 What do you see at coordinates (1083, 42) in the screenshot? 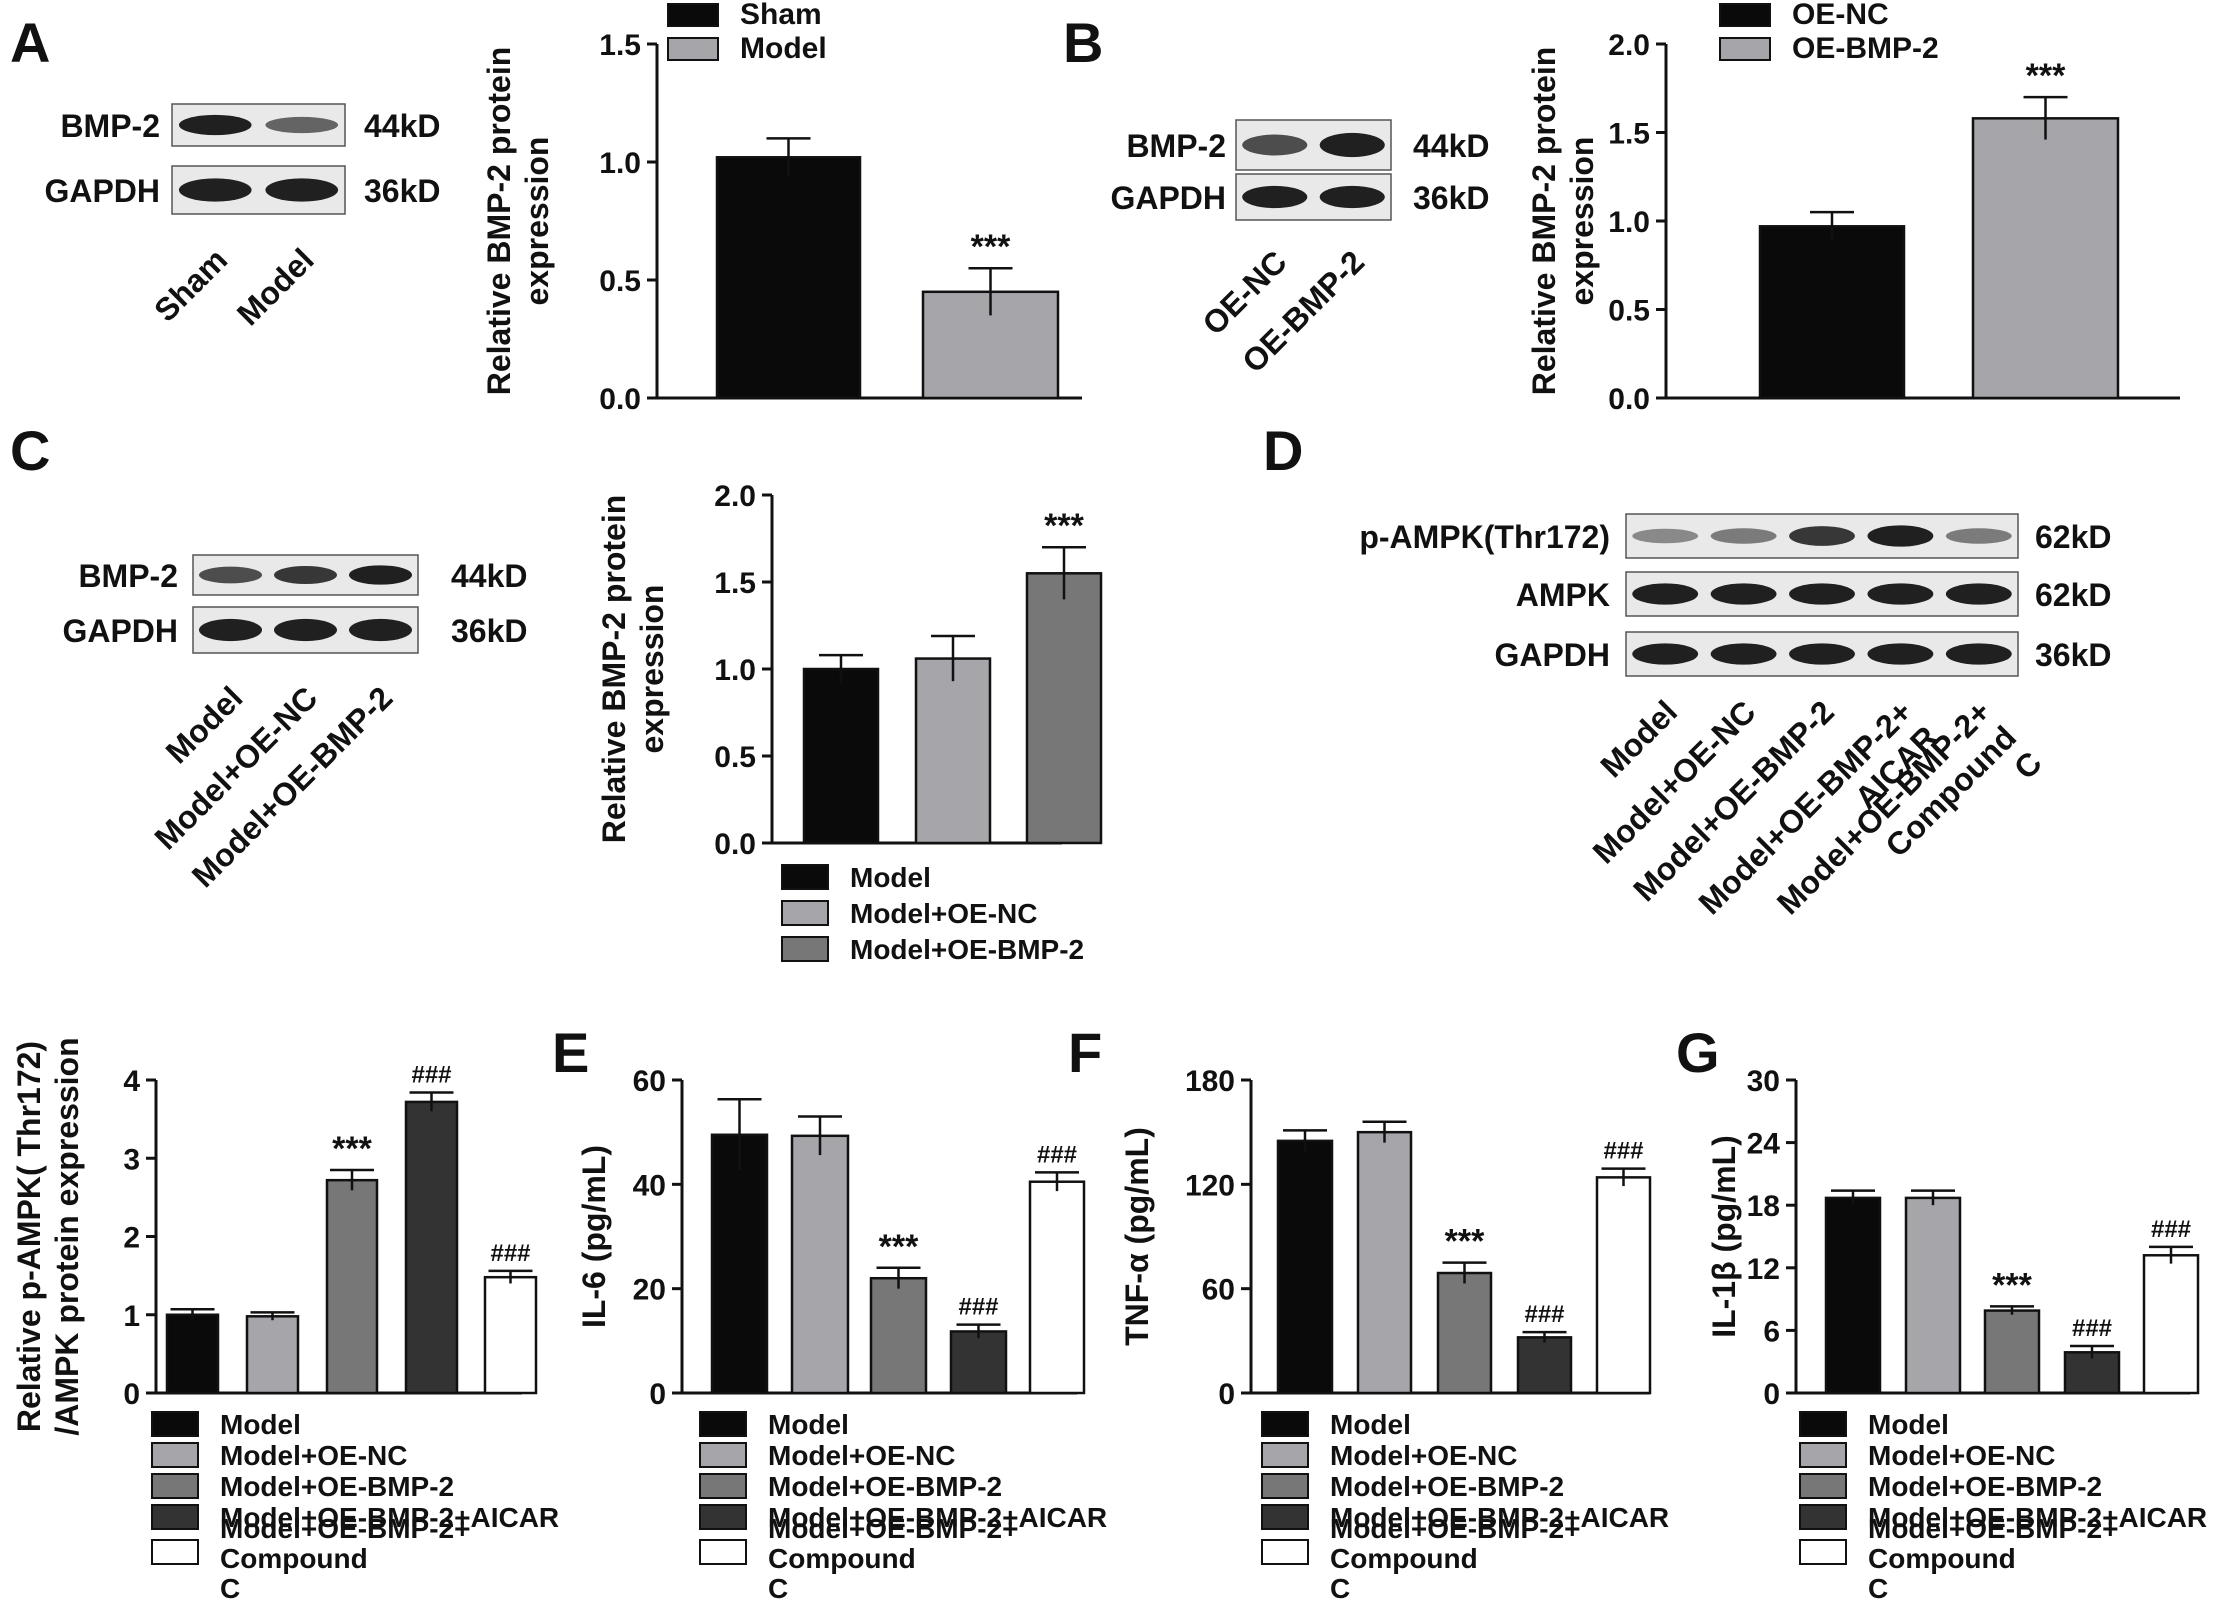
I see `panel-letter-b: B` at bounding box center [1083, 42].